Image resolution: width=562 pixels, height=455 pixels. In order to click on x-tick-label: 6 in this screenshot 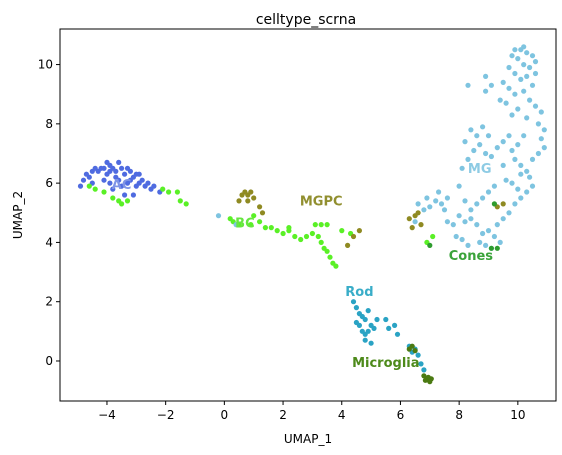, I will do `click(401, 415)`.